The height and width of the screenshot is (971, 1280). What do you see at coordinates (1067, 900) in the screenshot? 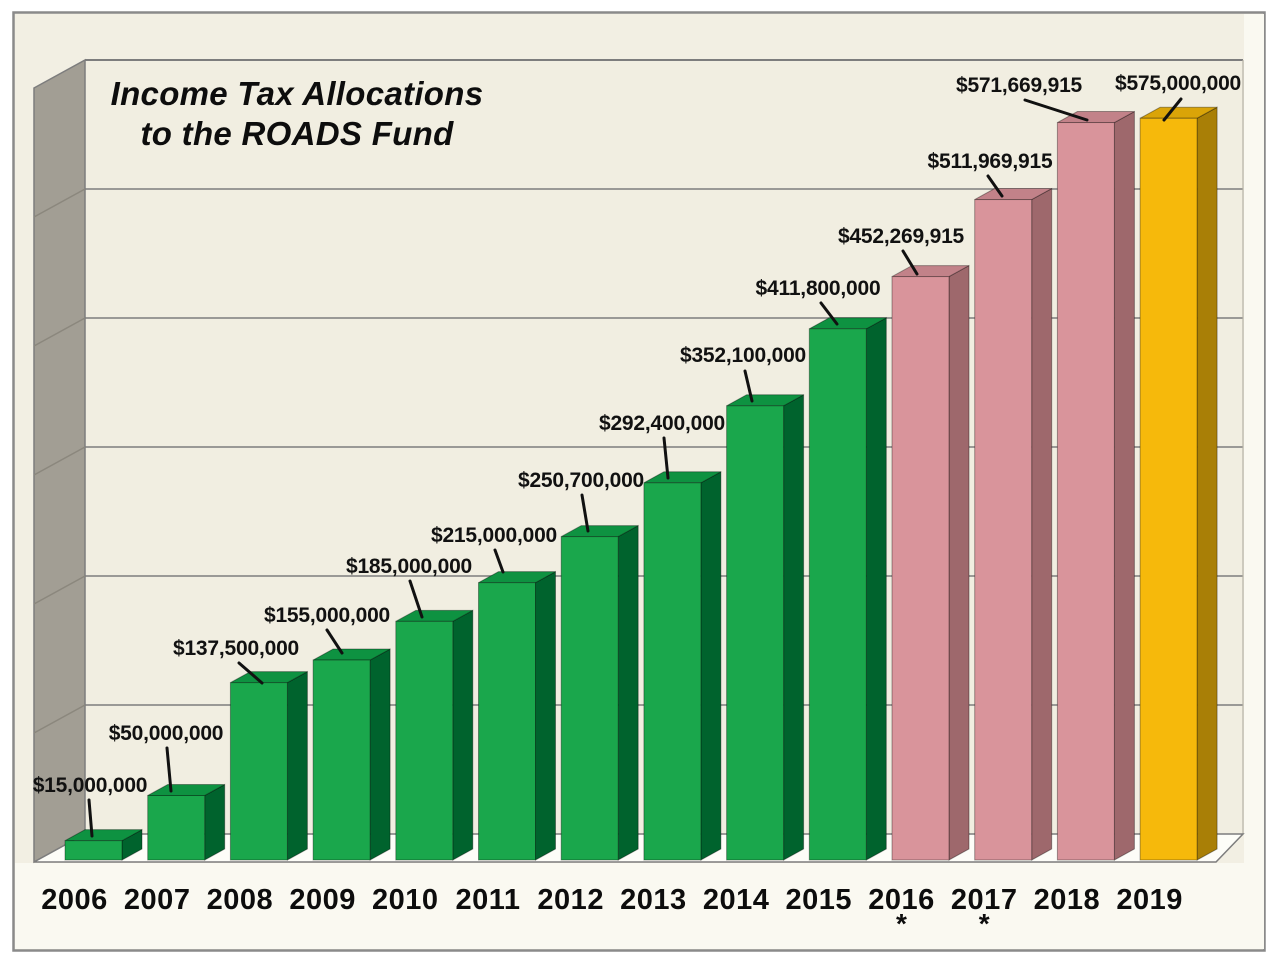
I see `year-label-2018: 2018` at bounding box center [1067, 900].